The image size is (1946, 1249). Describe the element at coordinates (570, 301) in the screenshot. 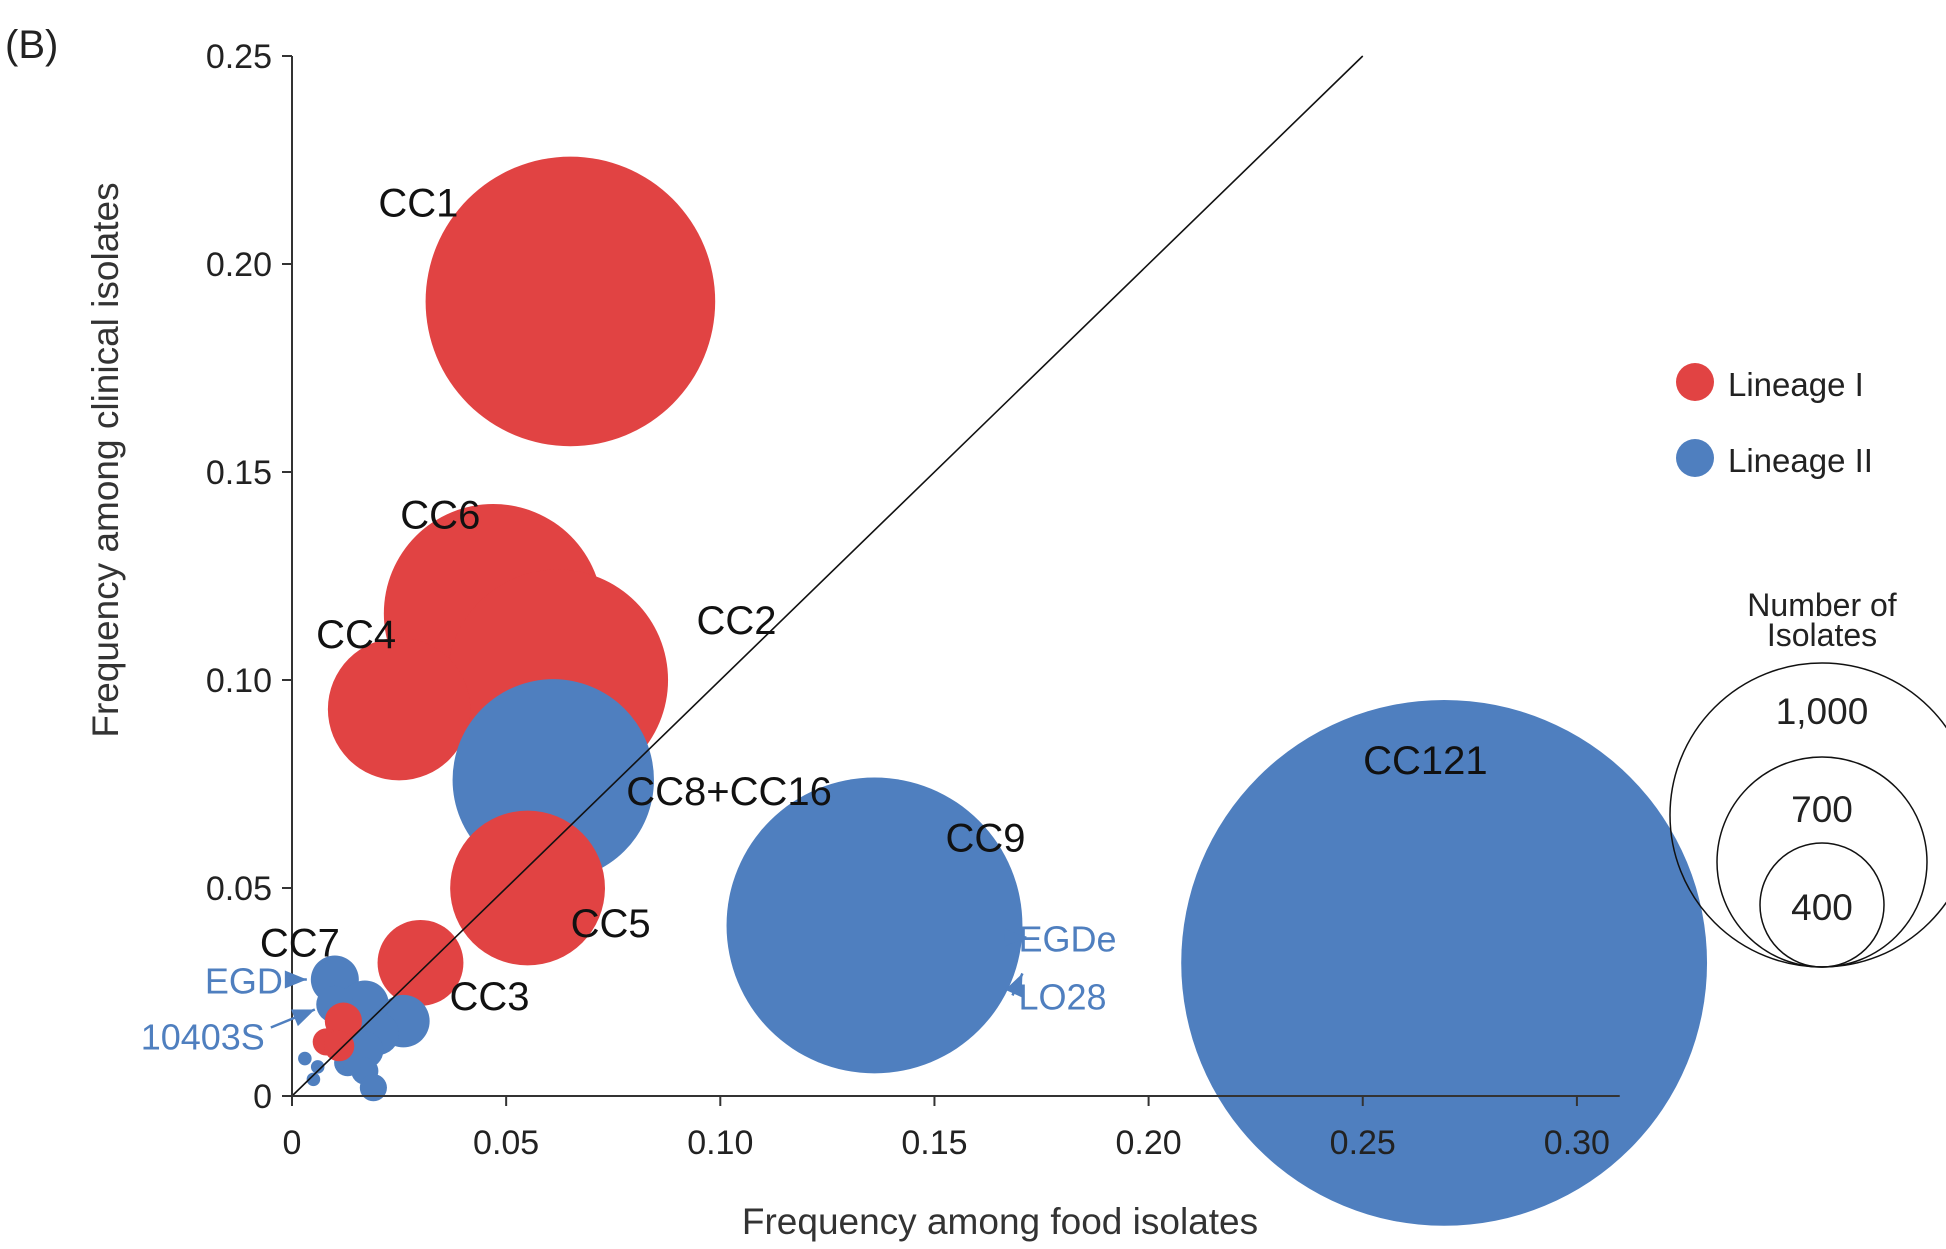

I see `bubble-cc1` at that location.